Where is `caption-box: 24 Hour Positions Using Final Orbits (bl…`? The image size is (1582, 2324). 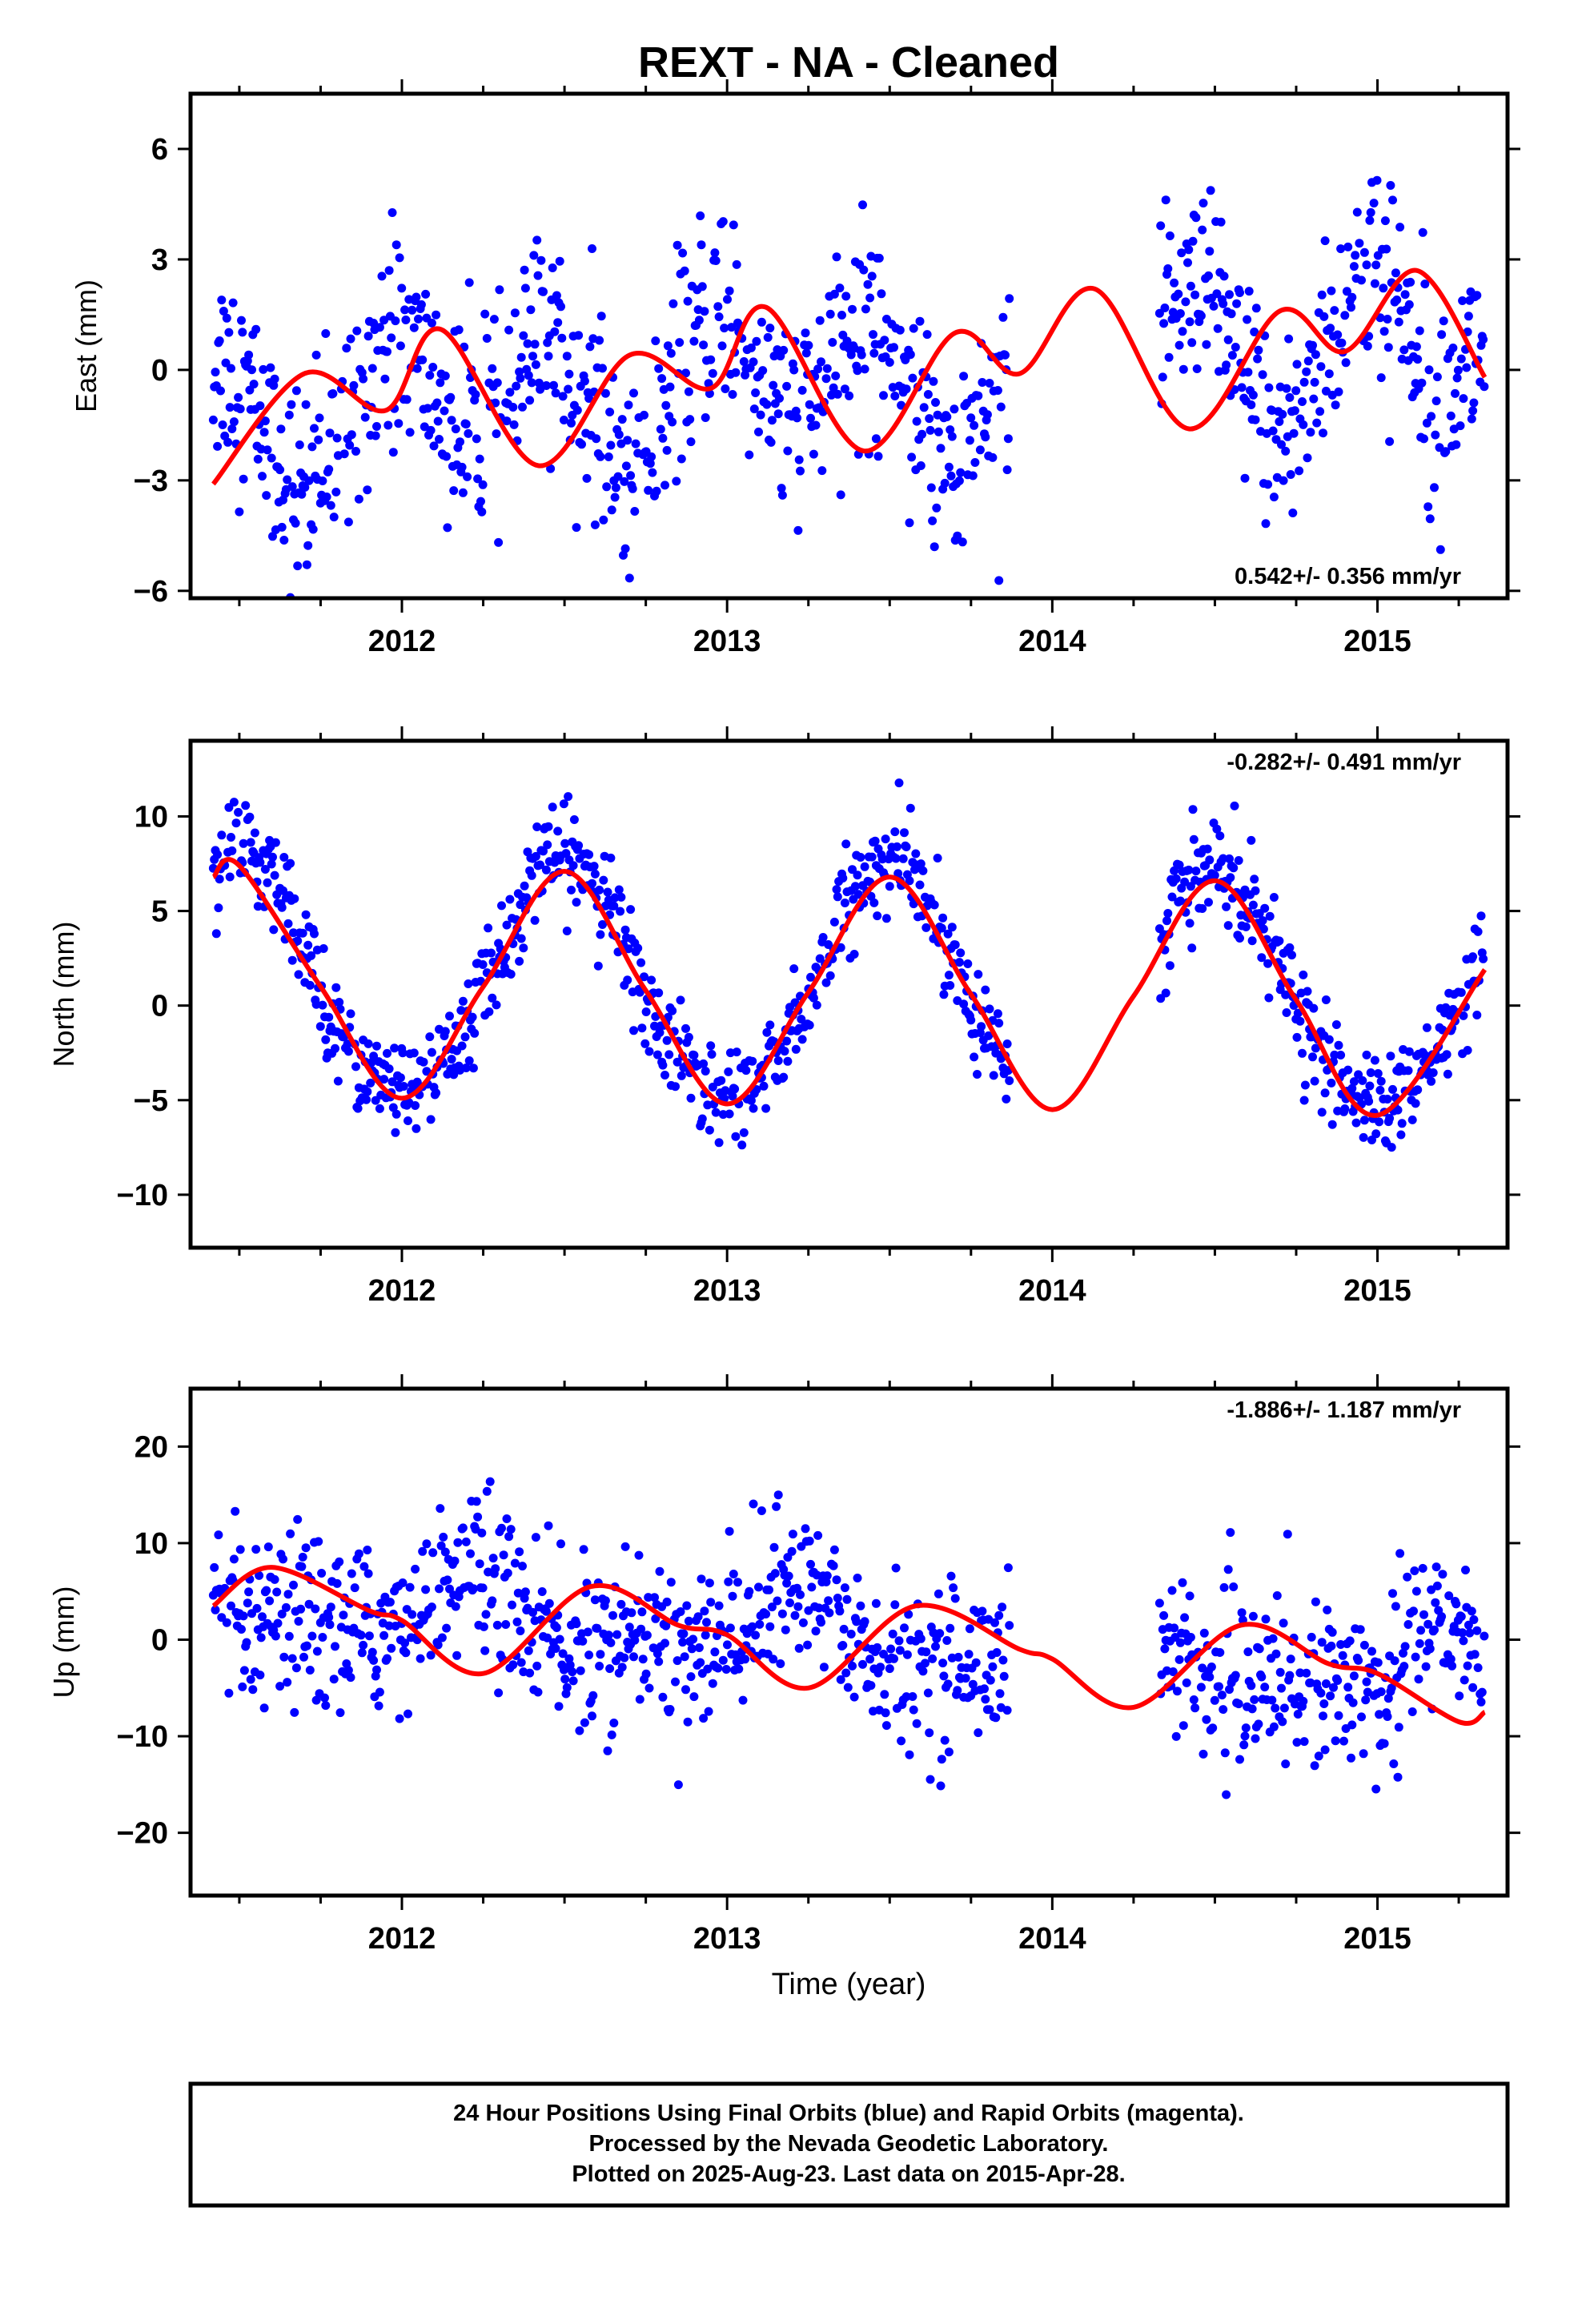
caption-box: 24 Hour Positions Using Final Orbits (bl… is located at coordinates (849, 2144).